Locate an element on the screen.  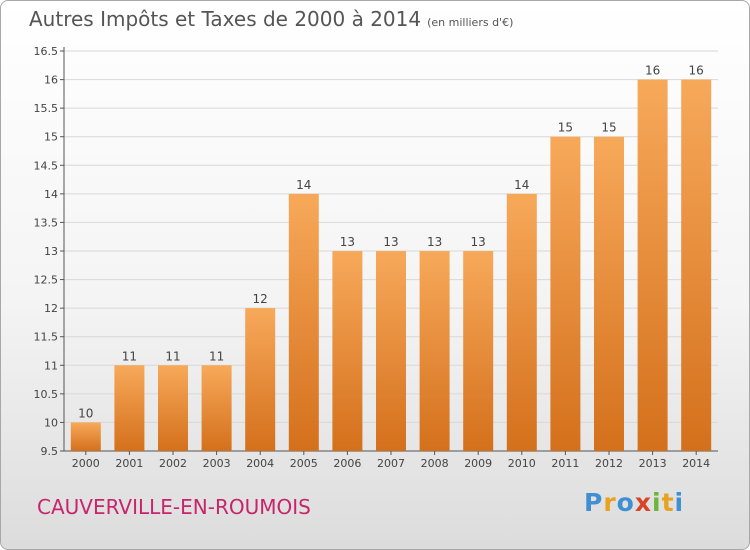
bar-2010 is located at coordinates (521, 322).